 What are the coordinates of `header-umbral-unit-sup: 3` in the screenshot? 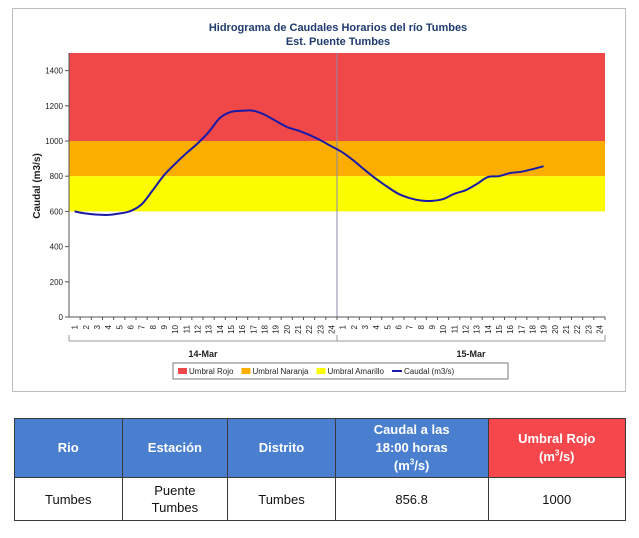 It's located at (557, 453).